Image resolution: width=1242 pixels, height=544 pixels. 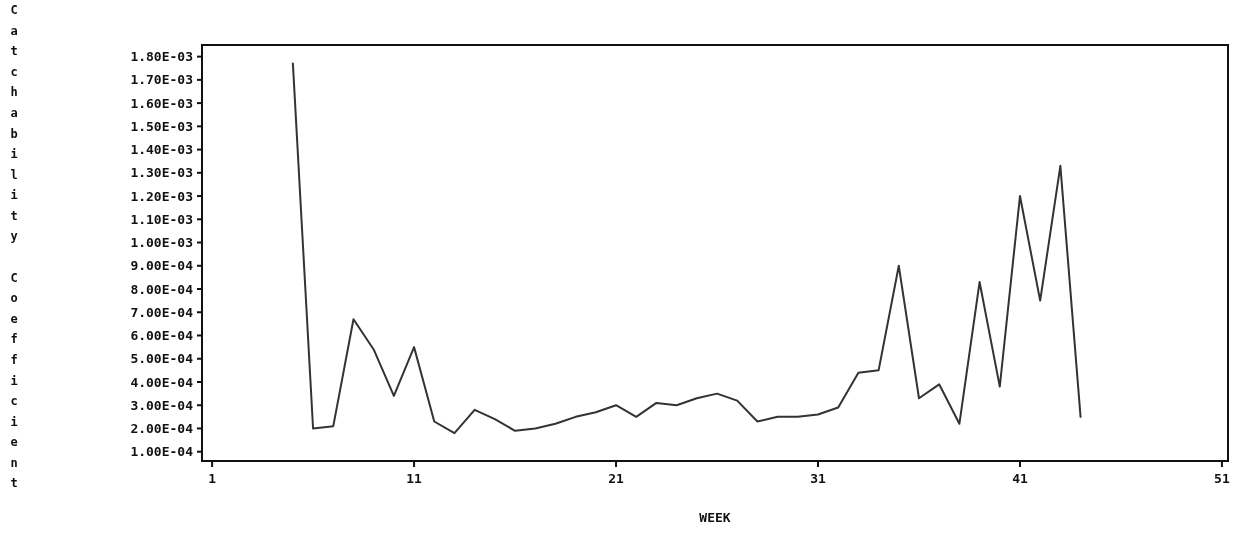 What do you see at coordinates (162, 405) in the screenshot?
I see `y-tick-label: 3.00E-04` at bounding box center [162, 405].